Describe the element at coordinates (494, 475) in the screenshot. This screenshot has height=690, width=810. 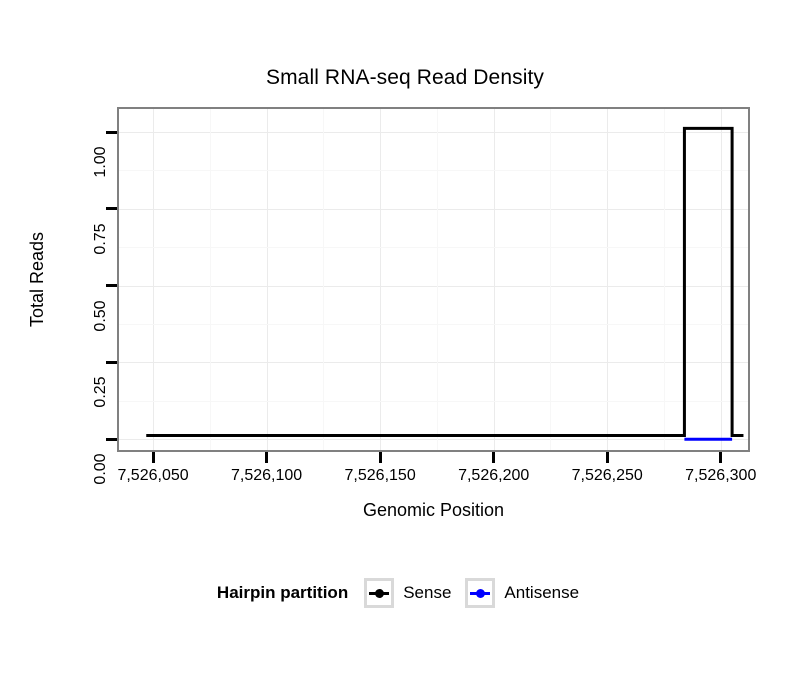
I see `x-tick-label: 7,526,200` at that location.